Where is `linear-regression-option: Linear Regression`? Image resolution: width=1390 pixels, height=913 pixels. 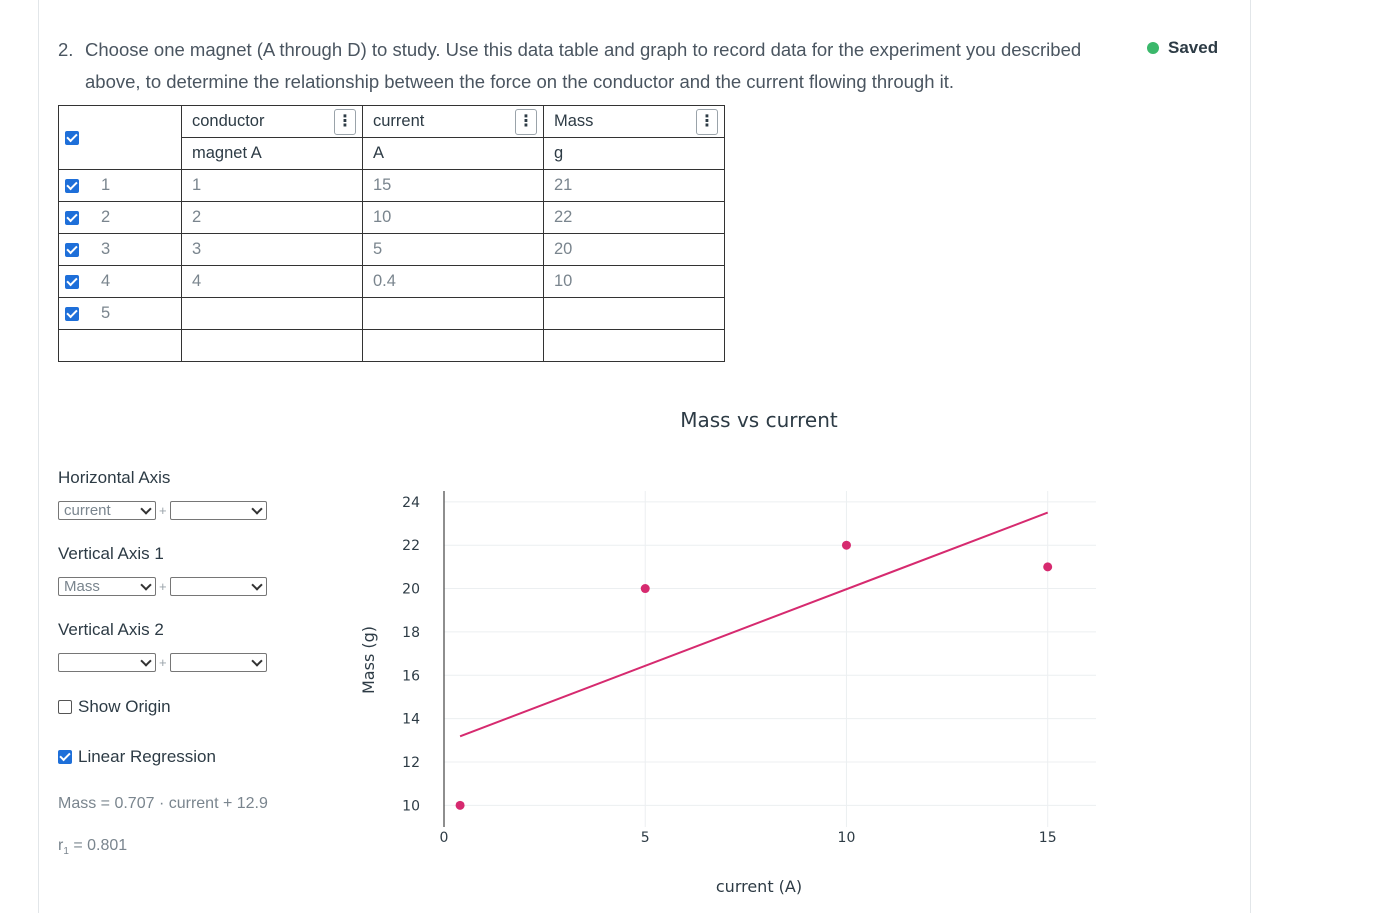
linear-regression-option: Linear Regression is located at coordinates (137, 757).